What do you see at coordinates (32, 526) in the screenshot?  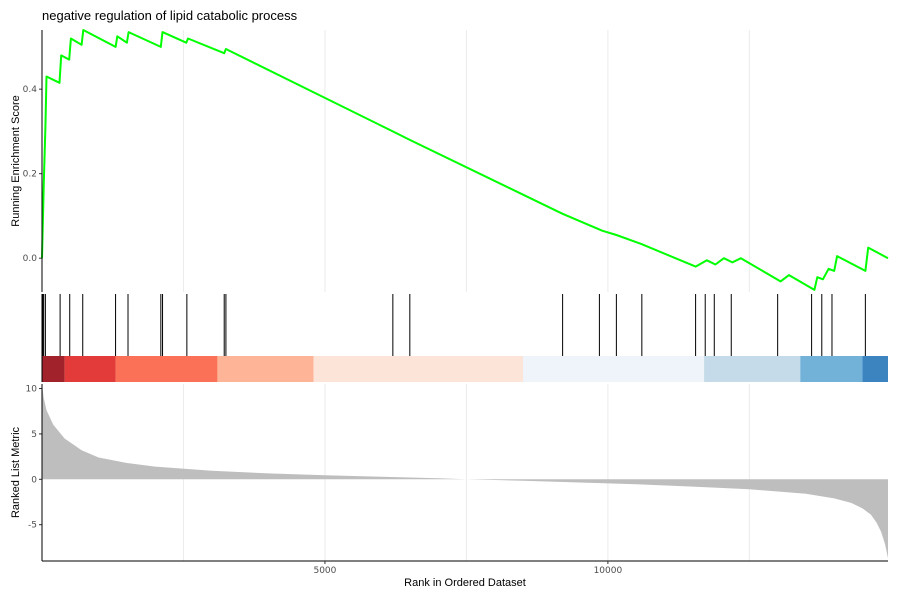 I see `rank-ytick-label-3: -5` at bounding box center [32, 526].